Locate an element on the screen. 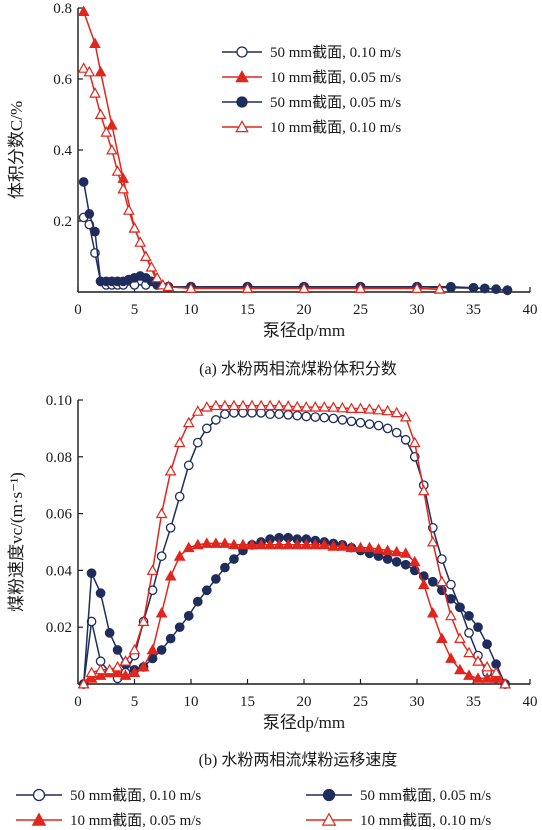 This screenshot has width=542, height=830. y-axis-title: 体积分数C/% is located at coordinates (16, 150).